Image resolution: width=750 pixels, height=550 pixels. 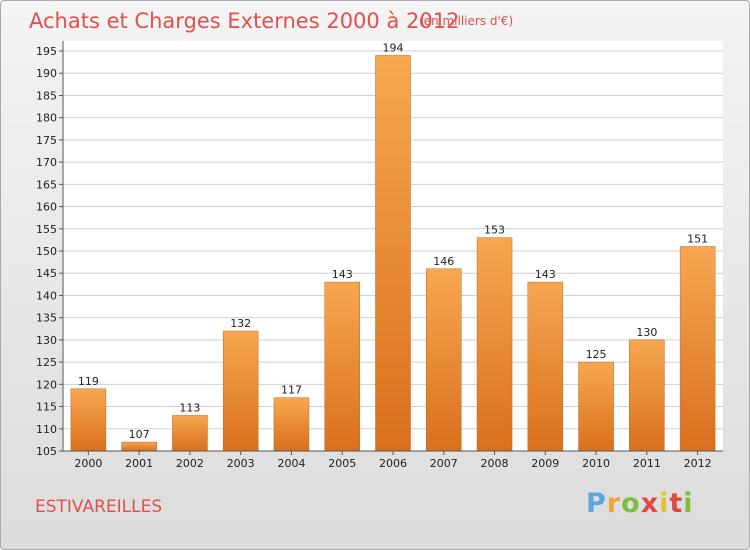 I want to click on data-label-2000: 119, so click(x=88, y=381).